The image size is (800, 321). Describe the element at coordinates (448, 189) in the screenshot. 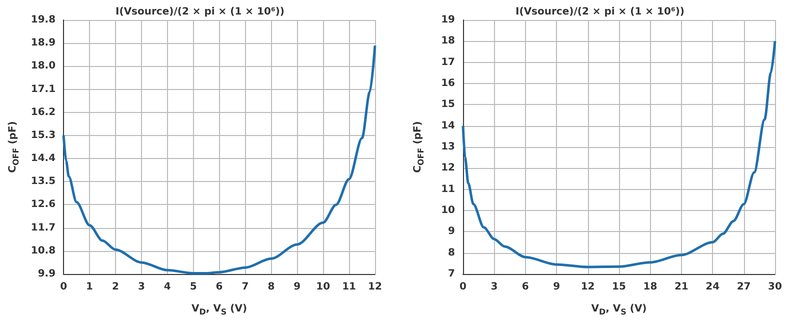

I see `y-tick-label: 11` at that location.